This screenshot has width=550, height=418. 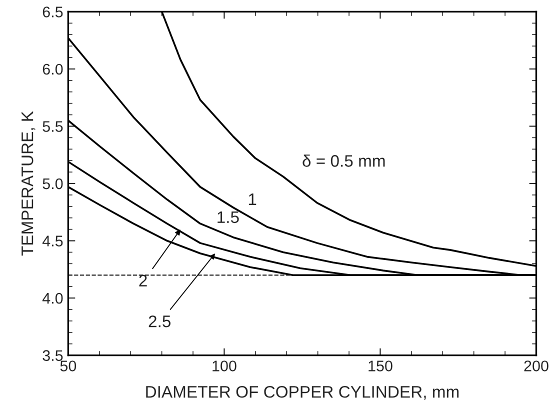 What do you see at coordinates (52, 355) in the screenshot?
I see `y-tick-label: 3.5` at bounding box center [52, 355].